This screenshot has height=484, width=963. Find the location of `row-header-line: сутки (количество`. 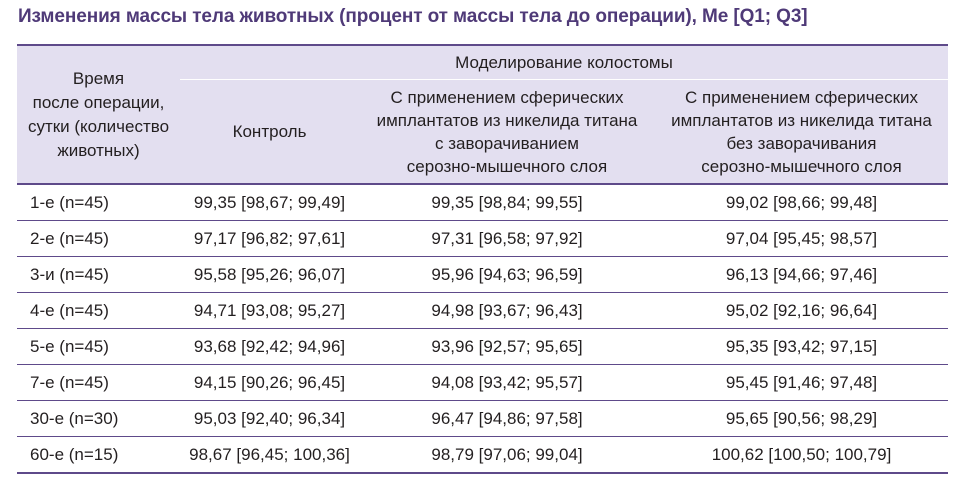

row-header-line: сутки (количество is located at coordinates (98, 126).